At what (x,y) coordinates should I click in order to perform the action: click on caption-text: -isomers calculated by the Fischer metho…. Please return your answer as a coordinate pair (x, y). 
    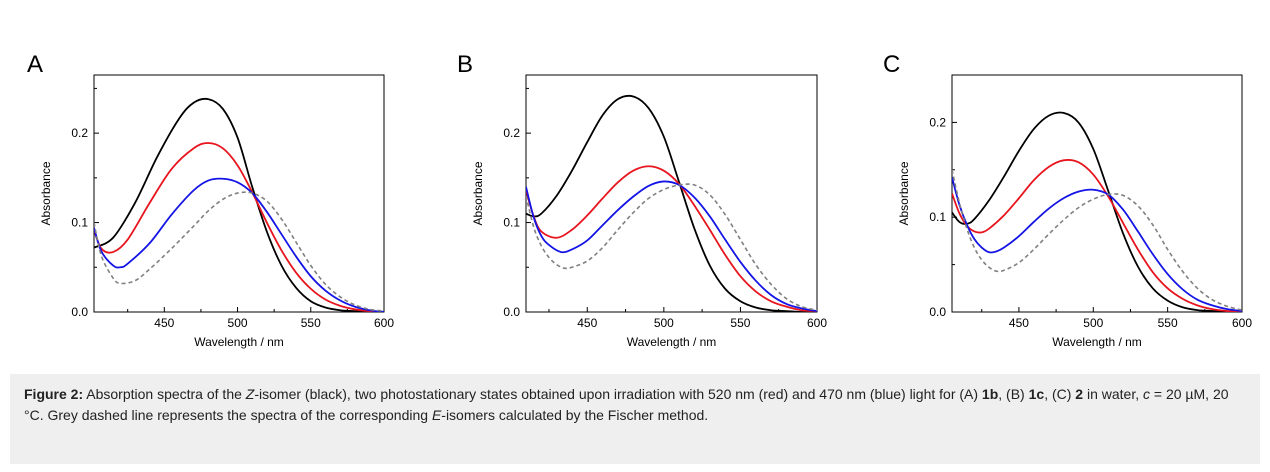
    Looking at the image, I should click on (575, 415).